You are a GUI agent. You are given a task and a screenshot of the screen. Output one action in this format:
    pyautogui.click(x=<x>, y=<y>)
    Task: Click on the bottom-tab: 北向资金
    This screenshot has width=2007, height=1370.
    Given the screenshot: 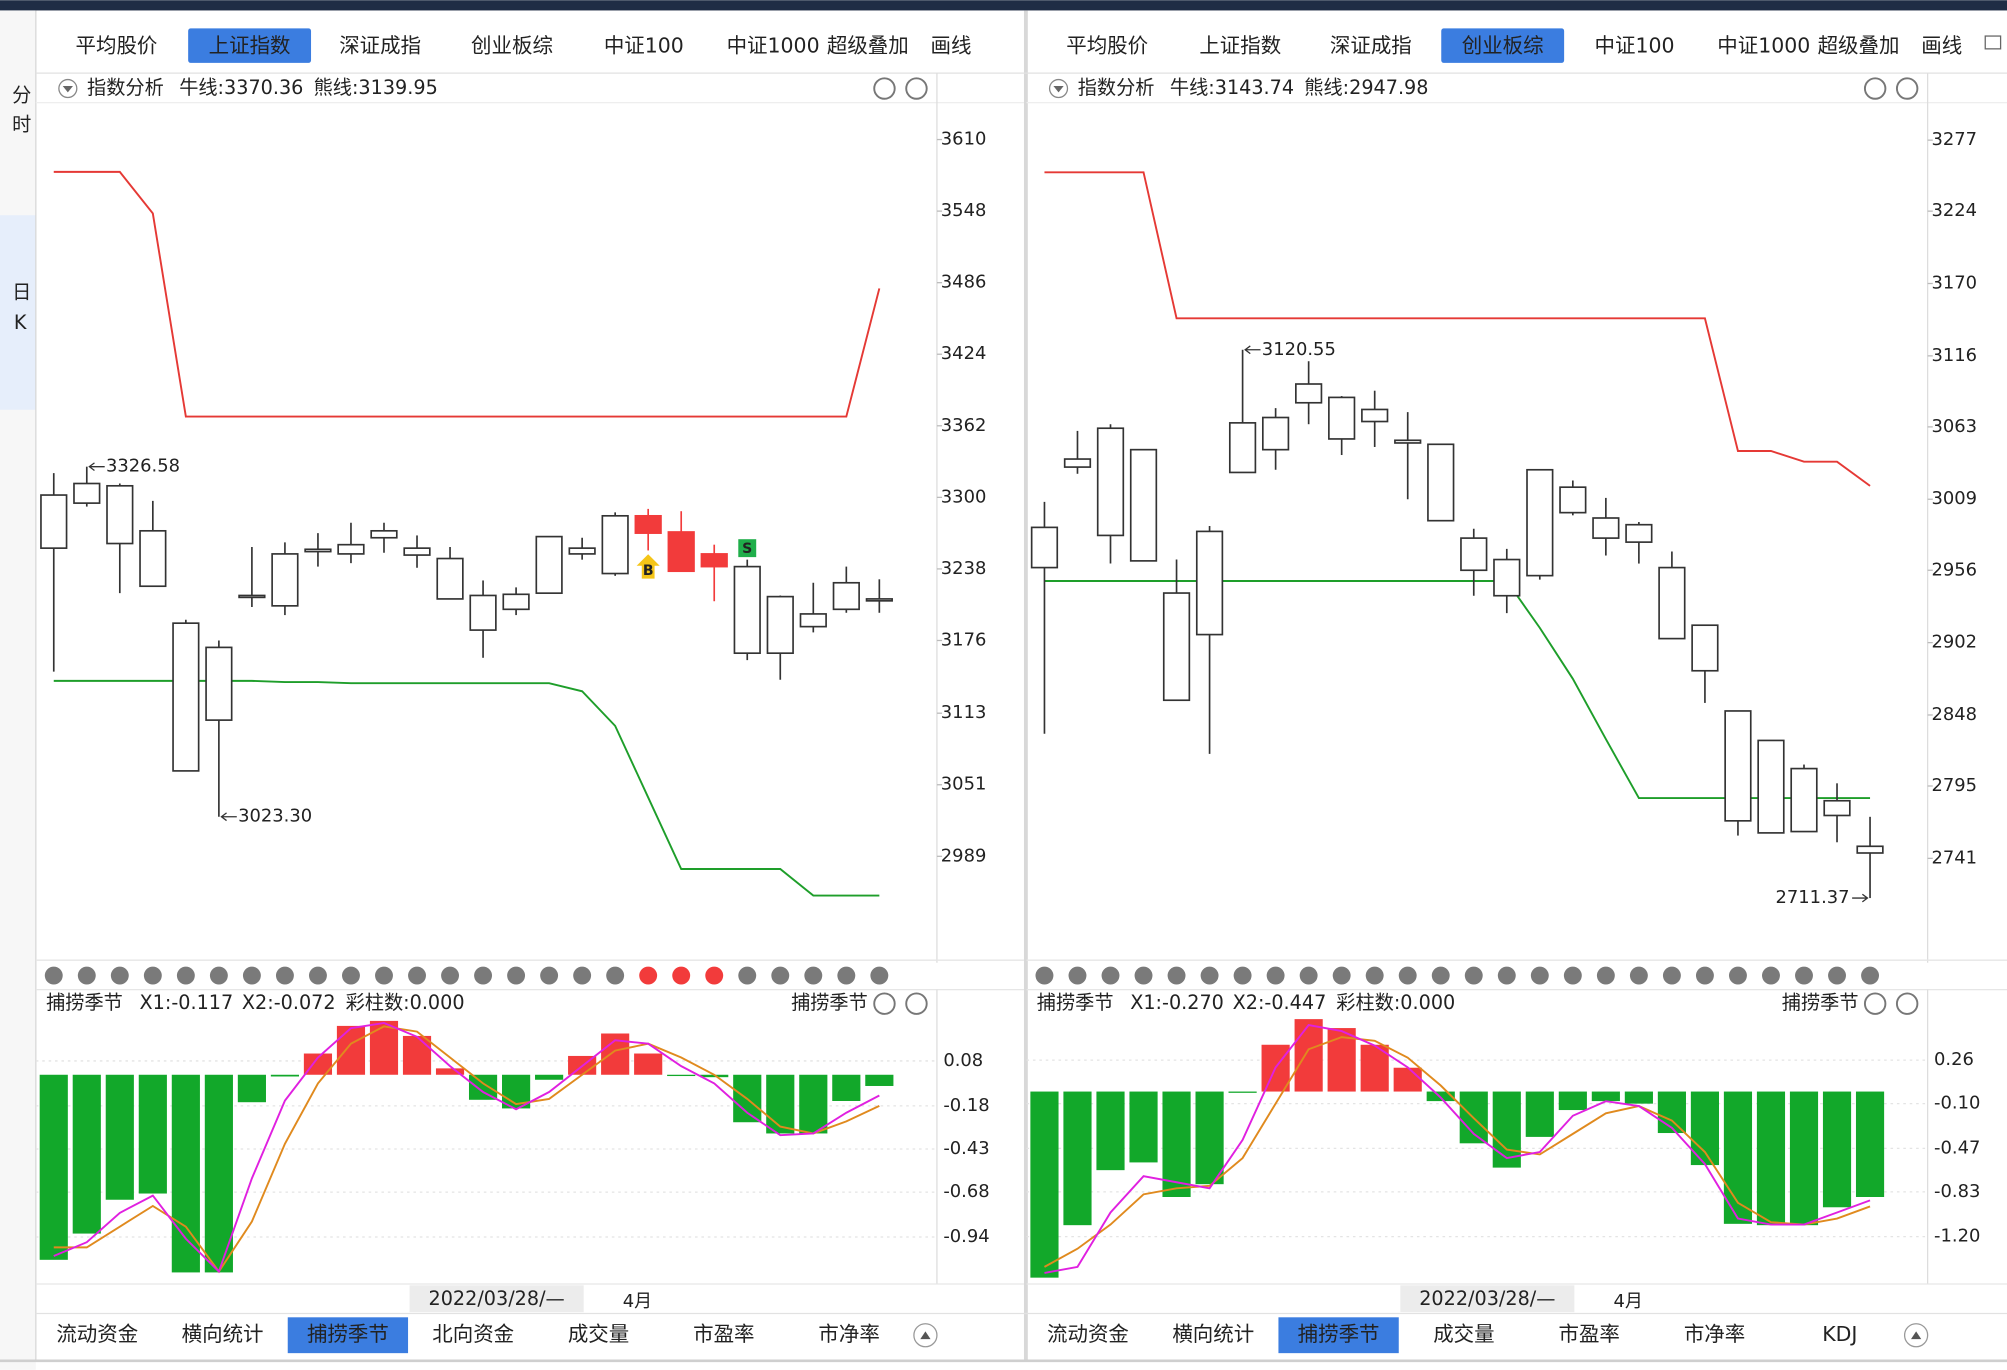 What is the action you would take?
    pyautogui.click(x=473, y=1334)
    